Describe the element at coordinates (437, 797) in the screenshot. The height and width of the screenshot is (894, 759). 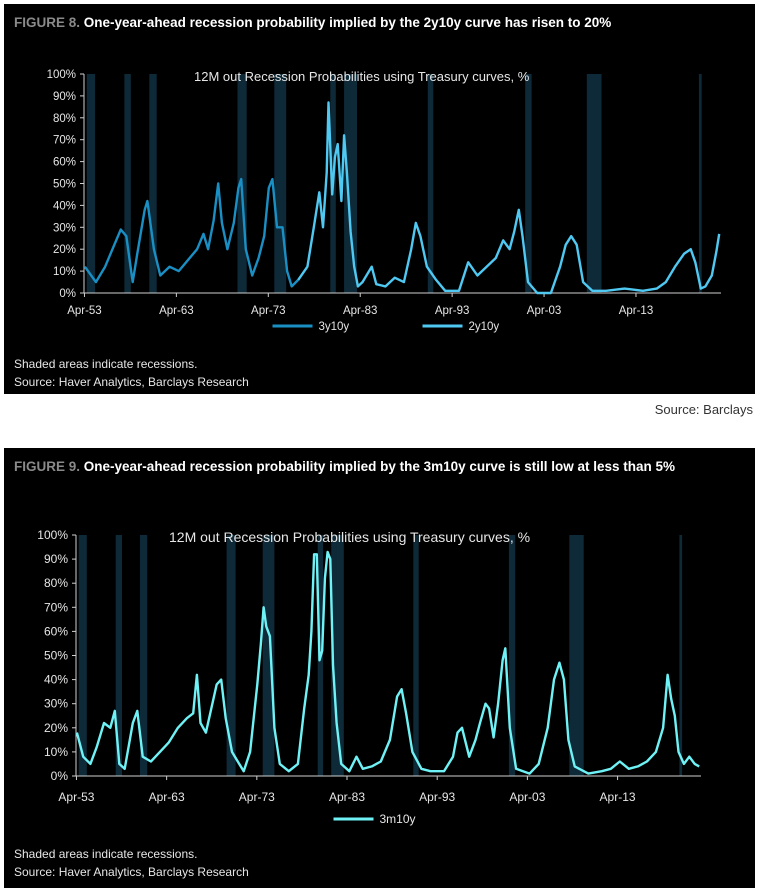
I see `fig9-x-tick-label: Apr-93` at that location.